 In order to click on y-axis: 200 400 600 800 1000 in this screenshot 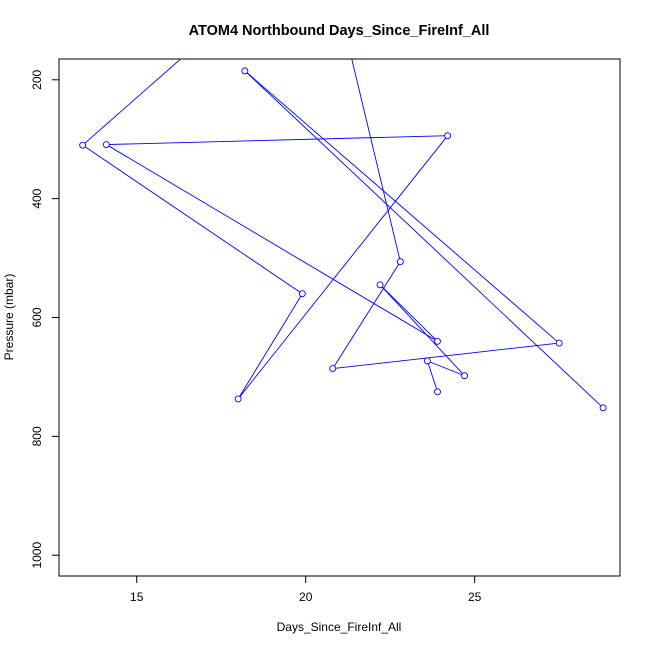, I will do `click(44, 319)`.